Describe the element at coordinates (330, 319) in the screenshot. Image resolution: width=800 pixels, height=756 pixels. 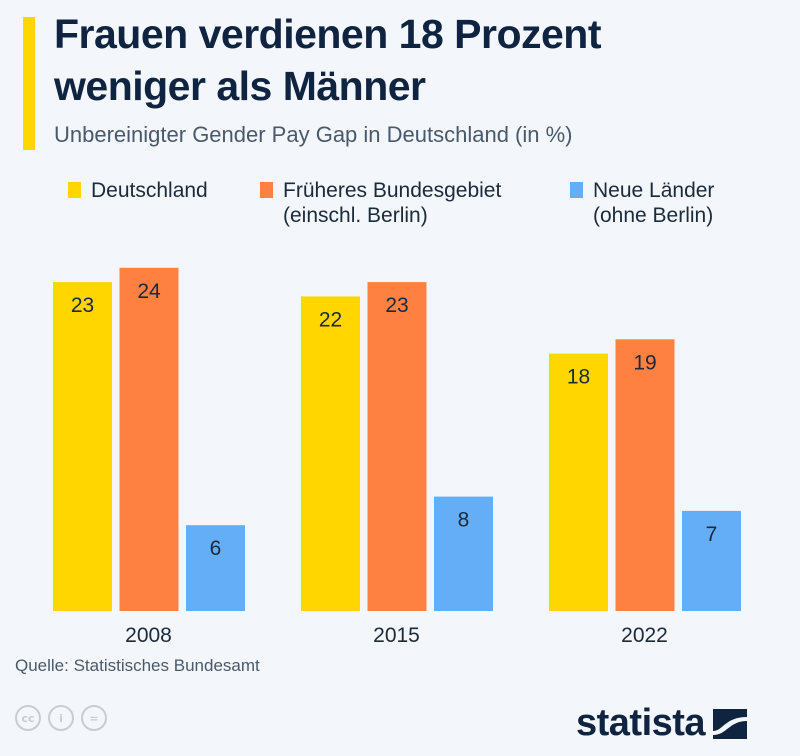
I see `data-label: 22` at that location.